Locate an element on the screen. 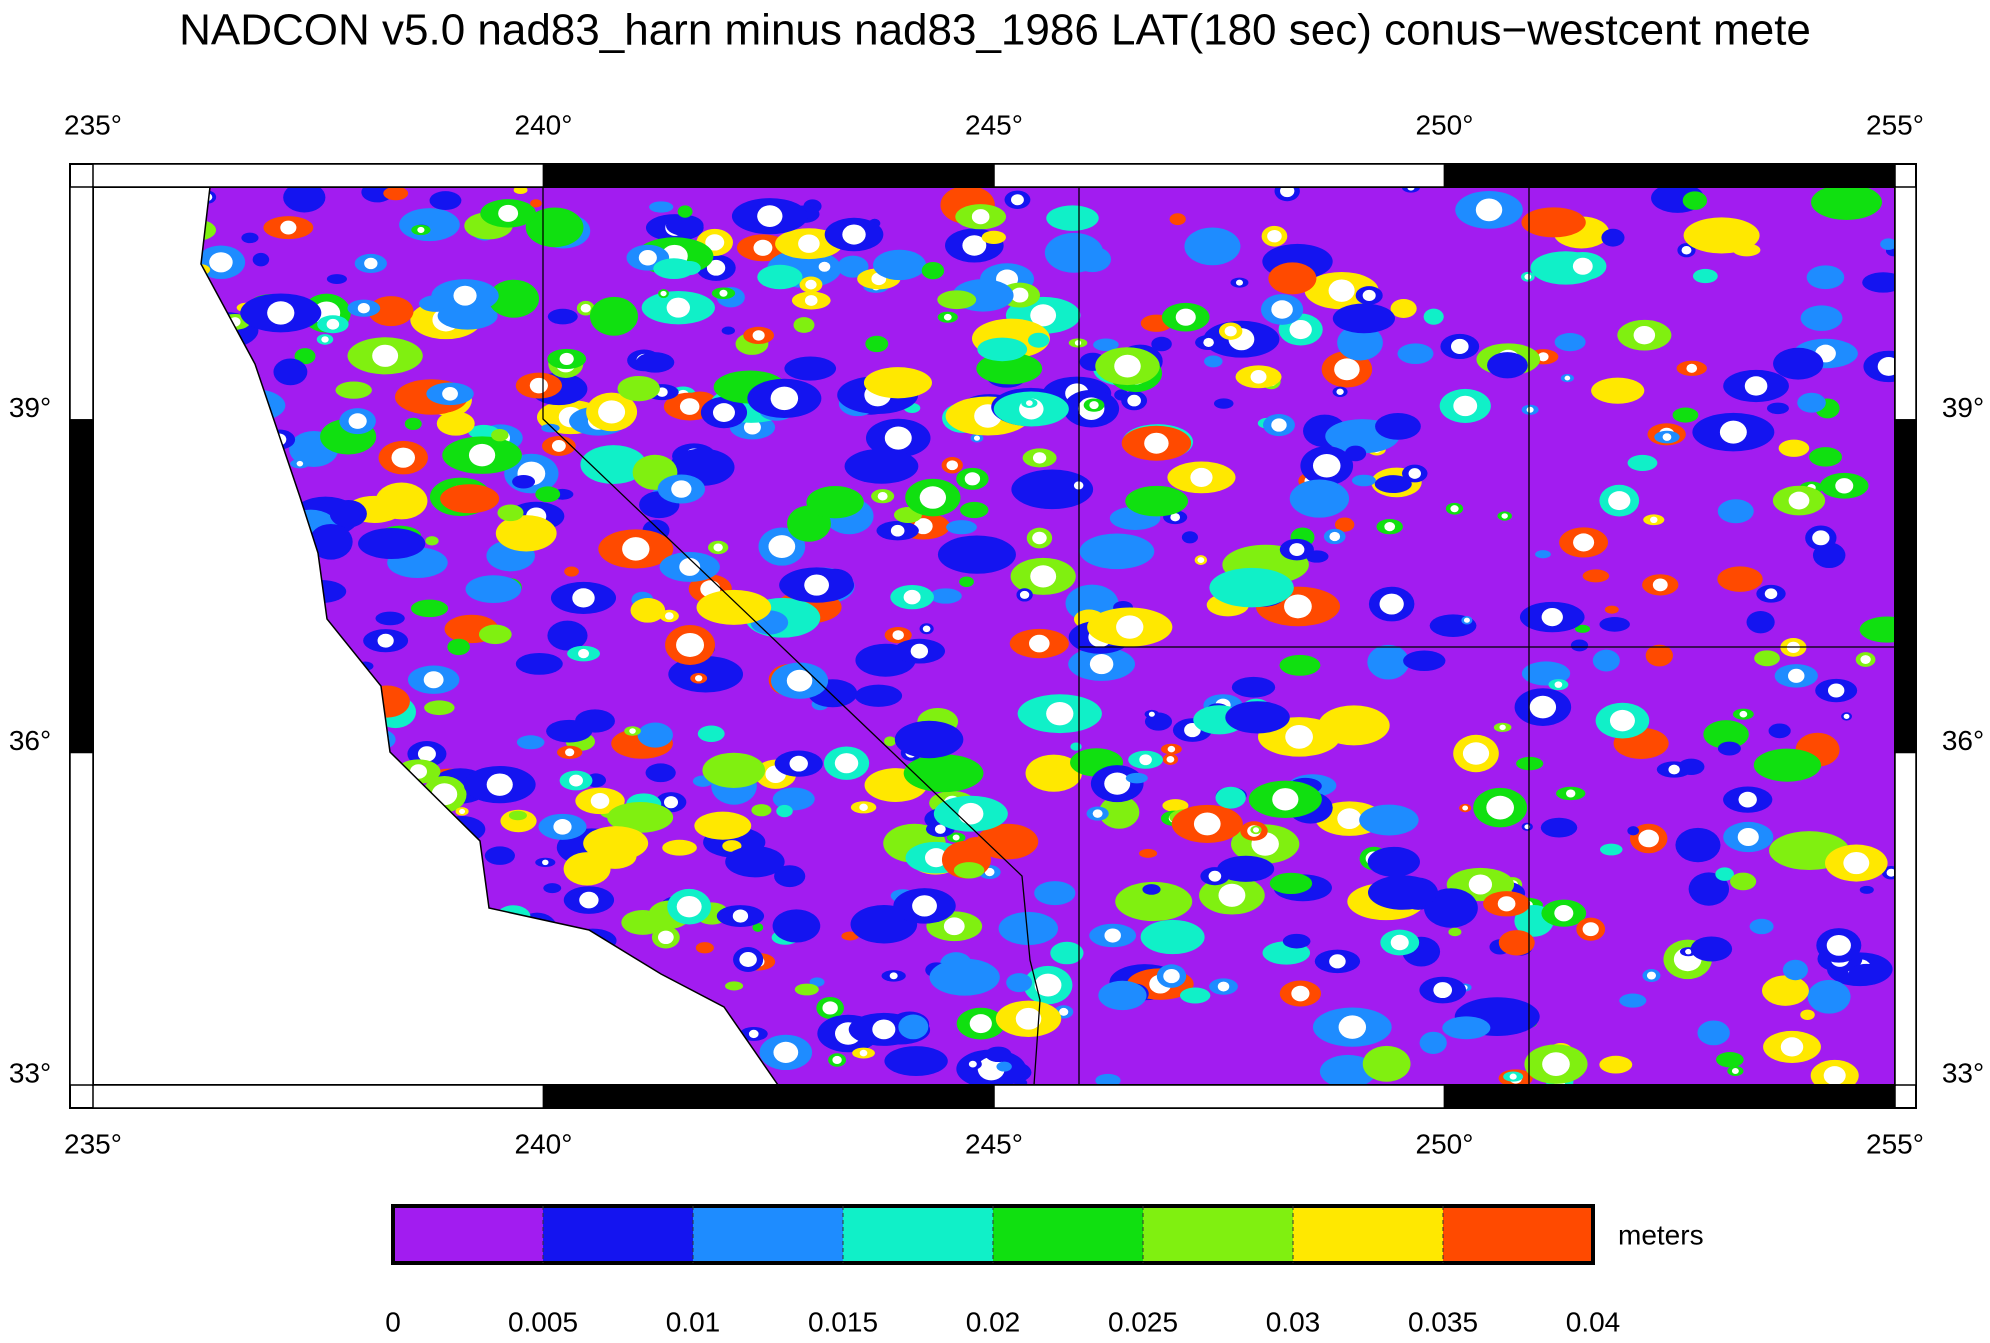 Image resolution: width=1990 pixels, height=1343 pixels. y-tick-label: 36° is located at coordinates (30, 740).